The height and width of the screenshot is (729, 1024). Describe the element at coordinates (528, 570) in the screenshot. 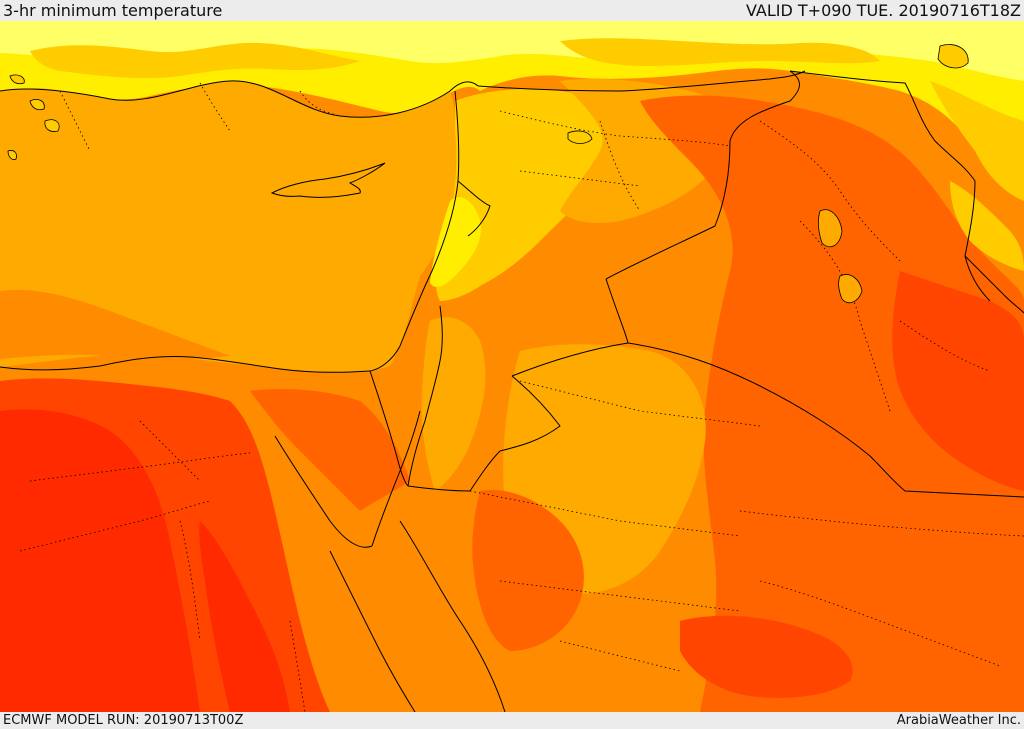

I see `field-saudi-darkorange` at that location.